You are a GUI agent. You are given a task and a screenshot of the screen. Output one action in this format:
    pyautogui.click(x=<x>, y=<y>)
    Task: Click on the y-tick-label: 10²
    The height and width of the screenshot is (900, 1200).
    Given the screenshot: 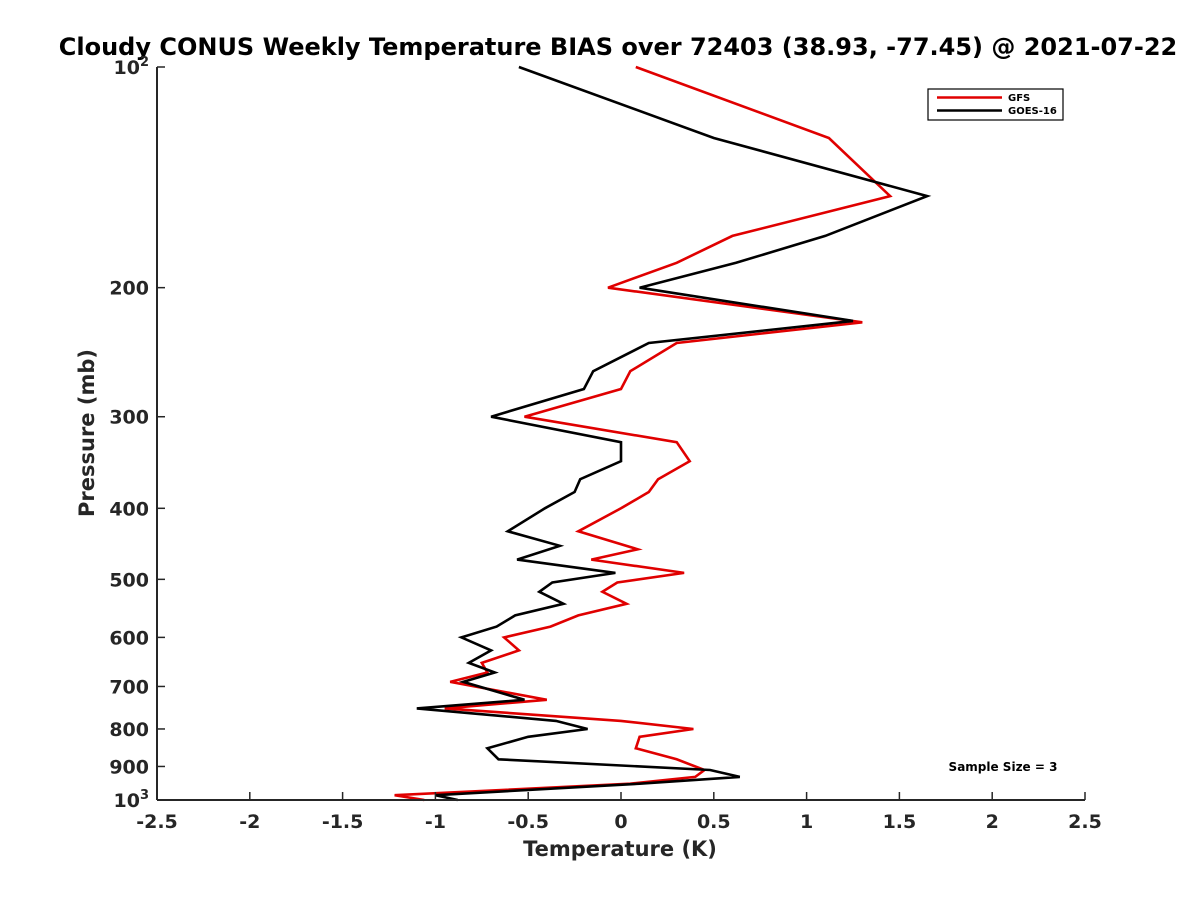 What is the action you would take?
    pyautogui.click(x=132, y=67)
    